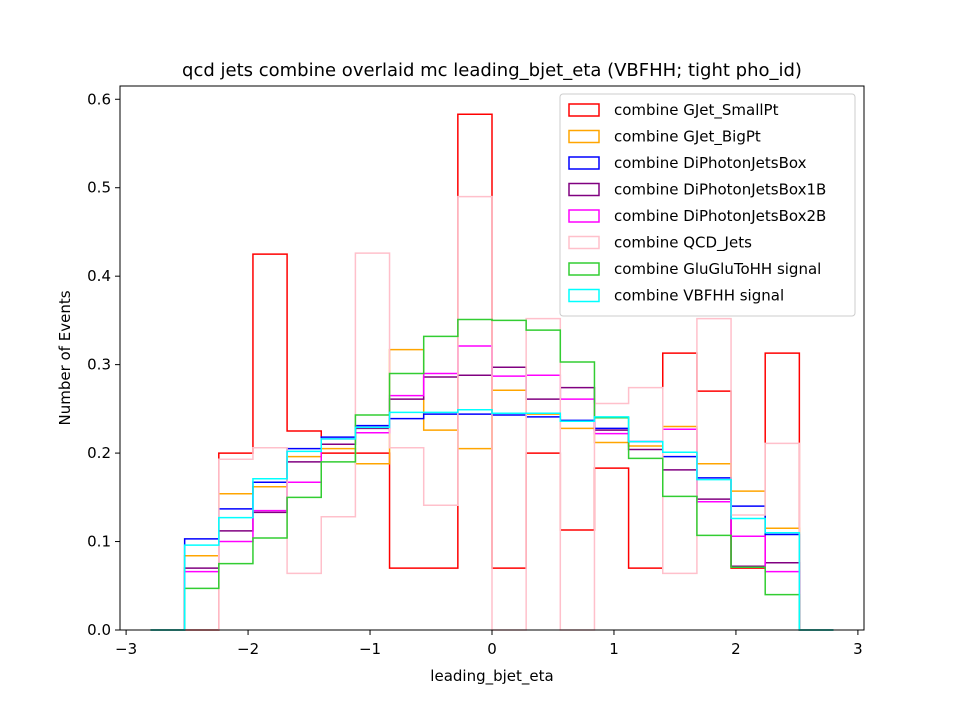 The width and height of the screenshot is (960, 720). Describe the element at coordinates (99, 453) in the screenshot. I see `y-tick-label: 0.2` at that location.